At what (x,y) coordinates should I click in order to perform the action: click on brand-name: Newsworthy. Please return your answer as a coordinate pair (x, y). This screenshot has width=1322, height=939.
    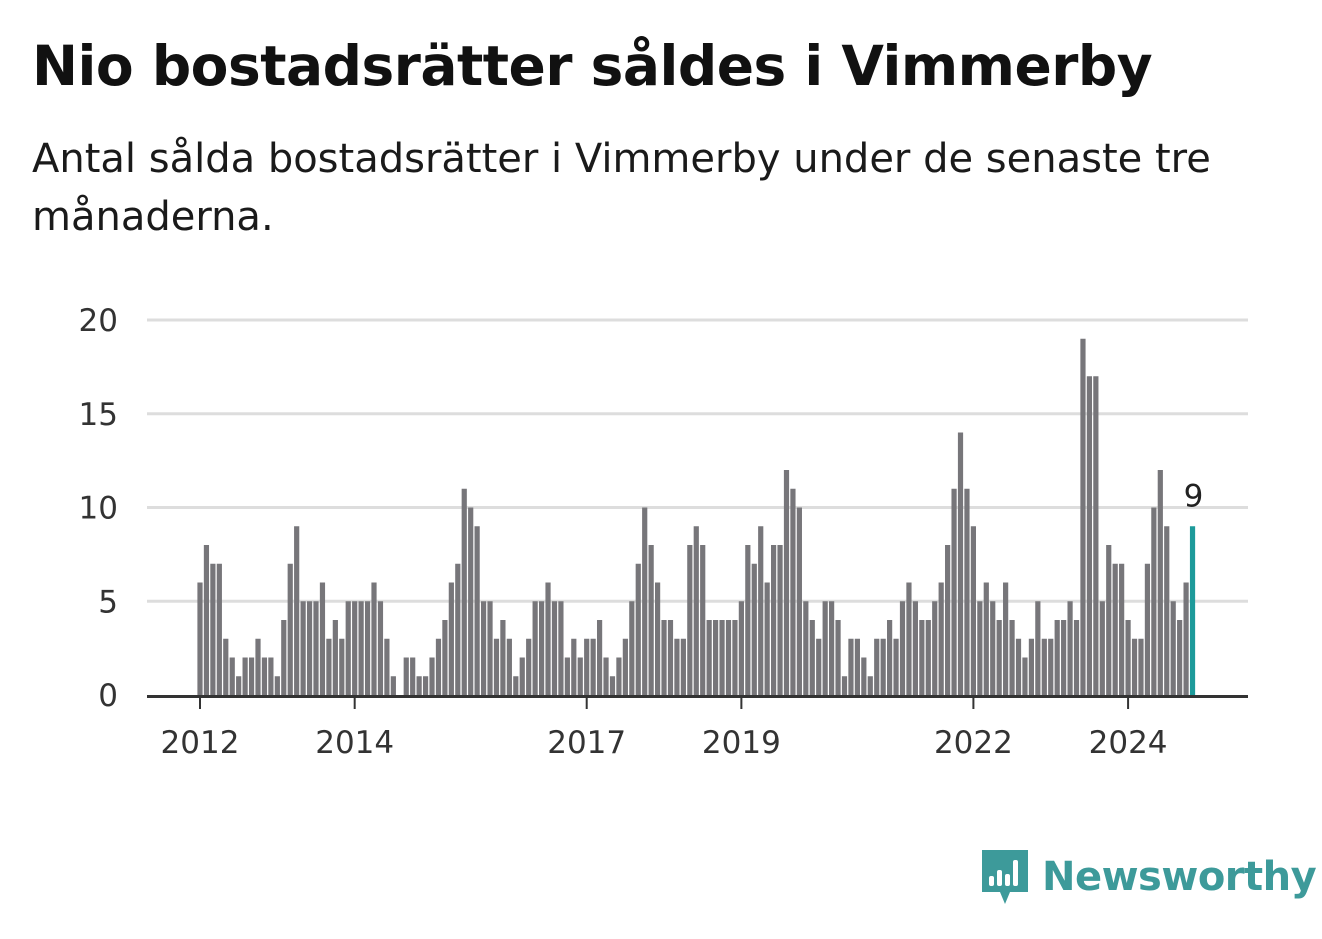
    Looking at the image, I should click on (1179, 877).